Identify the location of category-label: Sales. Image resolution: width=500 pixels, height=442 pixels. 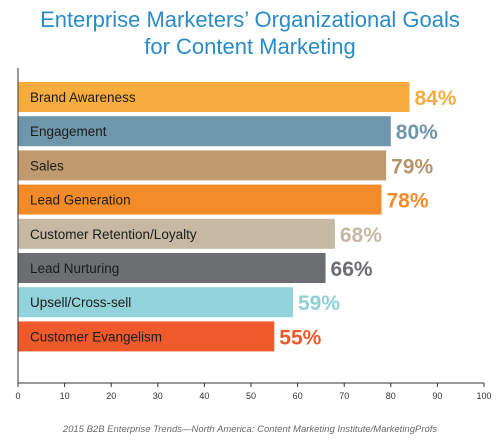
(47, 165).